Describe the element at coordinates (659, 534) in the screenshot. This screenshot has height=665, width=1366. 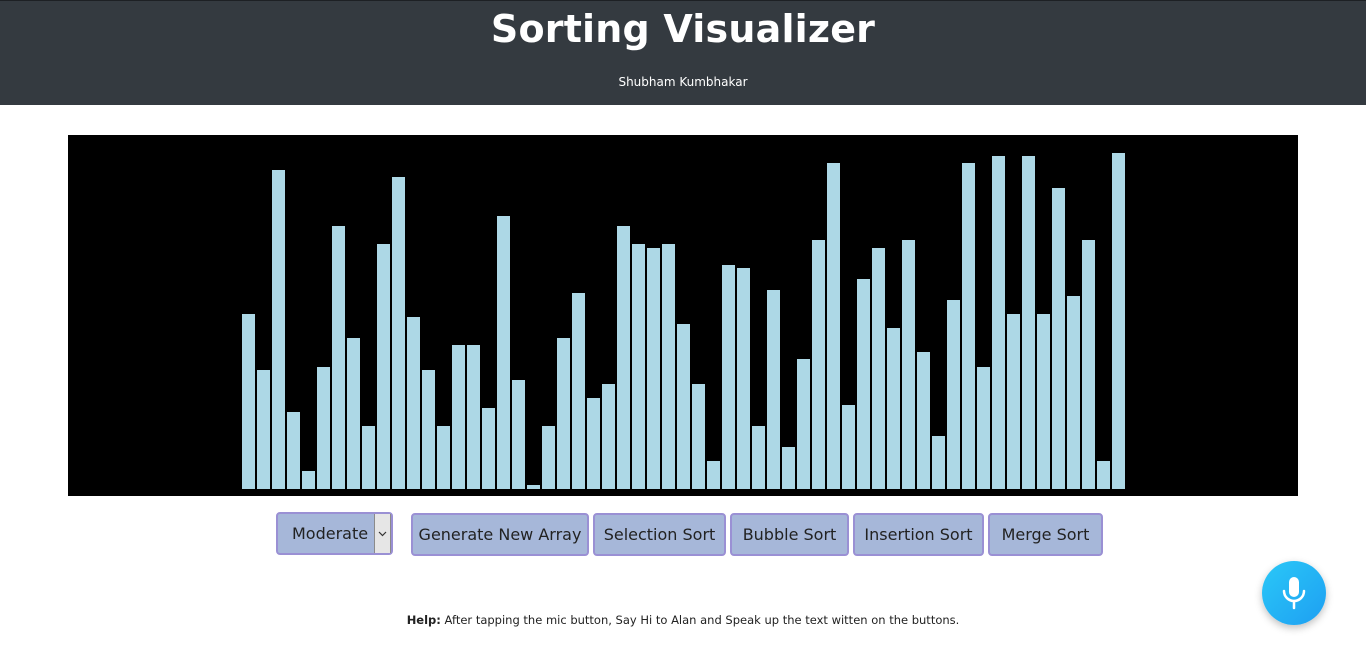
I see `selection-sort-button: Selection Sort` at that location.